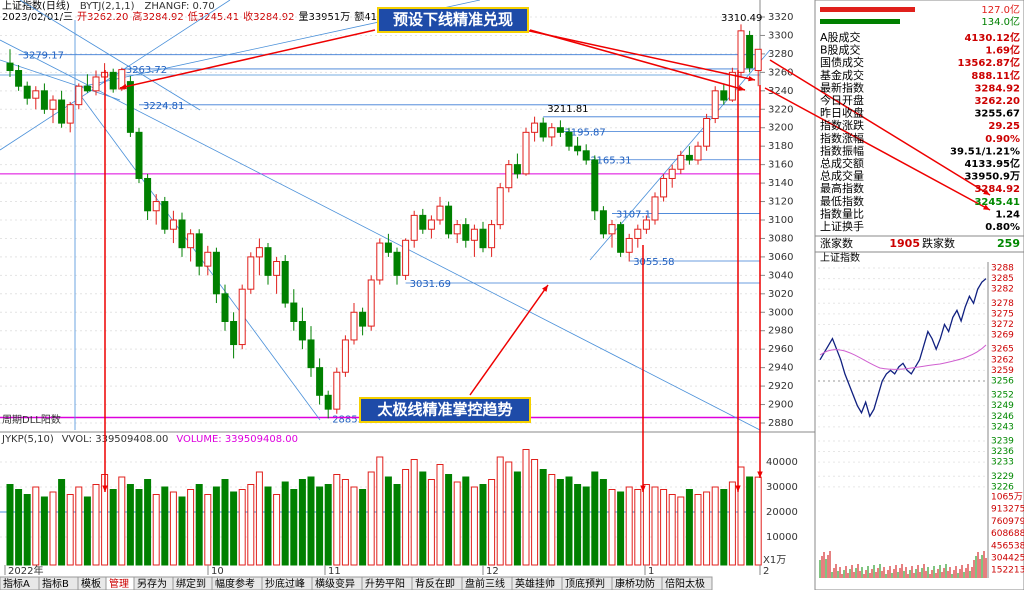  Describe the element at coordinates (91, 583) in the screenshot. I see `tab-label: 模板` at that location.